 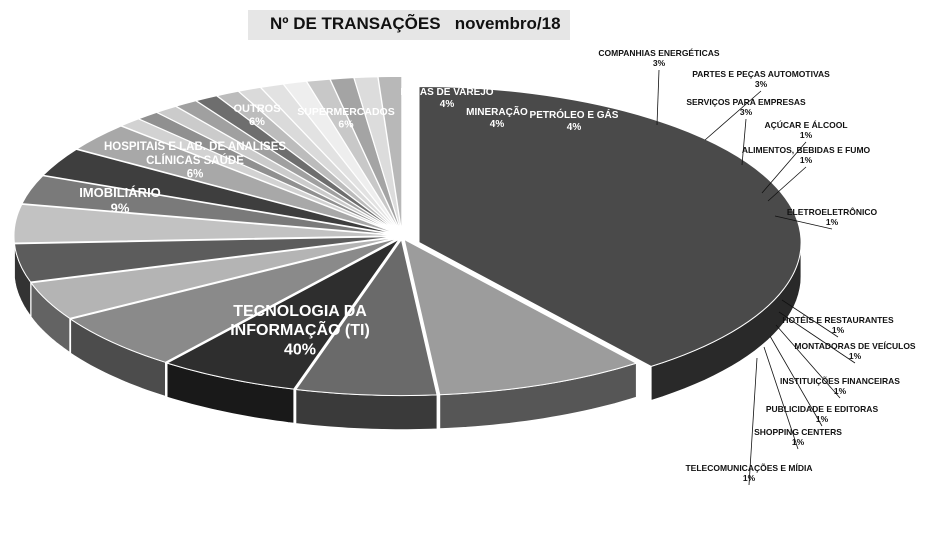 I want to click on chart-title: Nº DE TRANSAÇÕES novembro/18, so click(x=415, y=23).